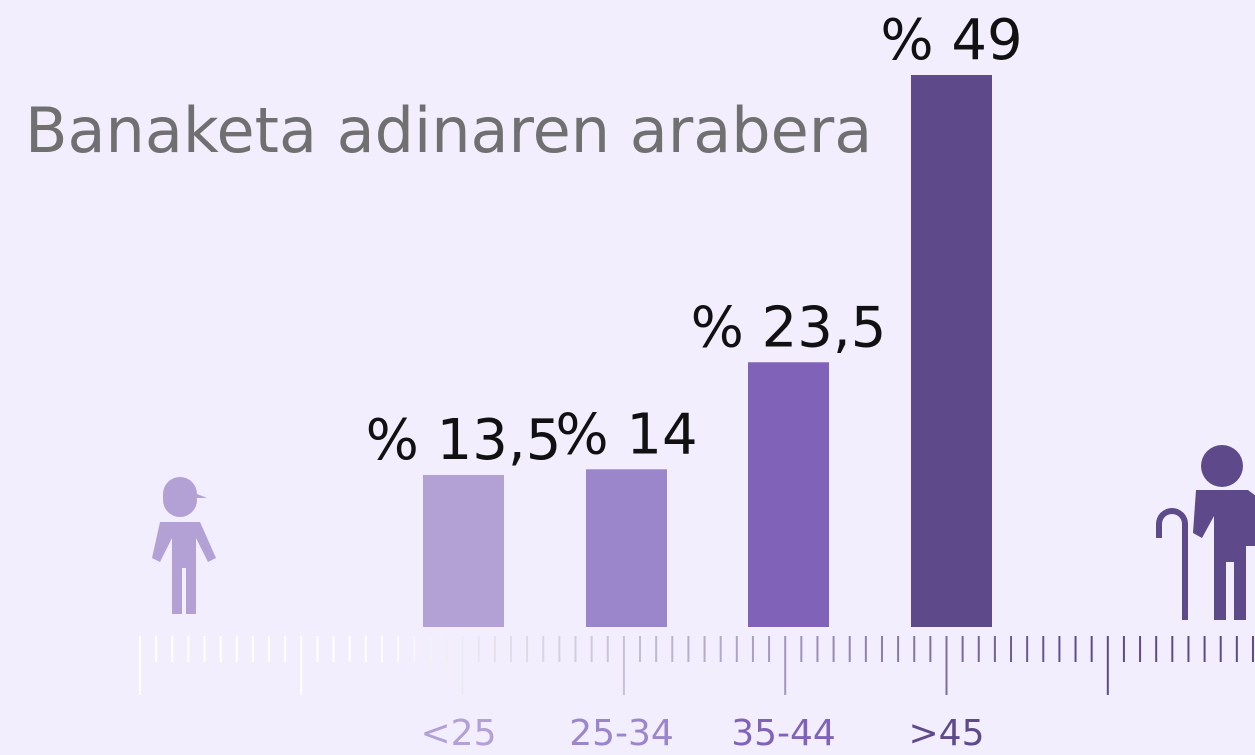  Describe the element at coordinates (696, 665) in the screenshot. I see `ruler` at that location.